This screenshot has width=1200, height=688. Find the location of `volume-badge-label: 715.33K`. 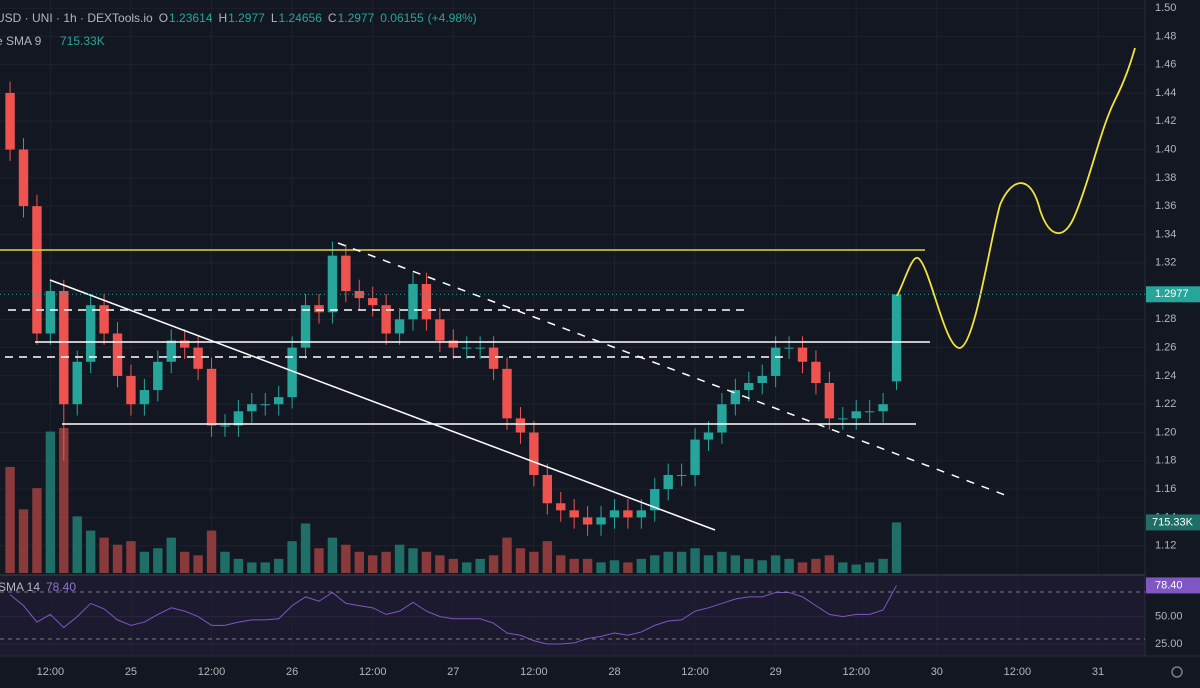

volume-badge-label: 715.33K is located at coordinates (1173, 522).